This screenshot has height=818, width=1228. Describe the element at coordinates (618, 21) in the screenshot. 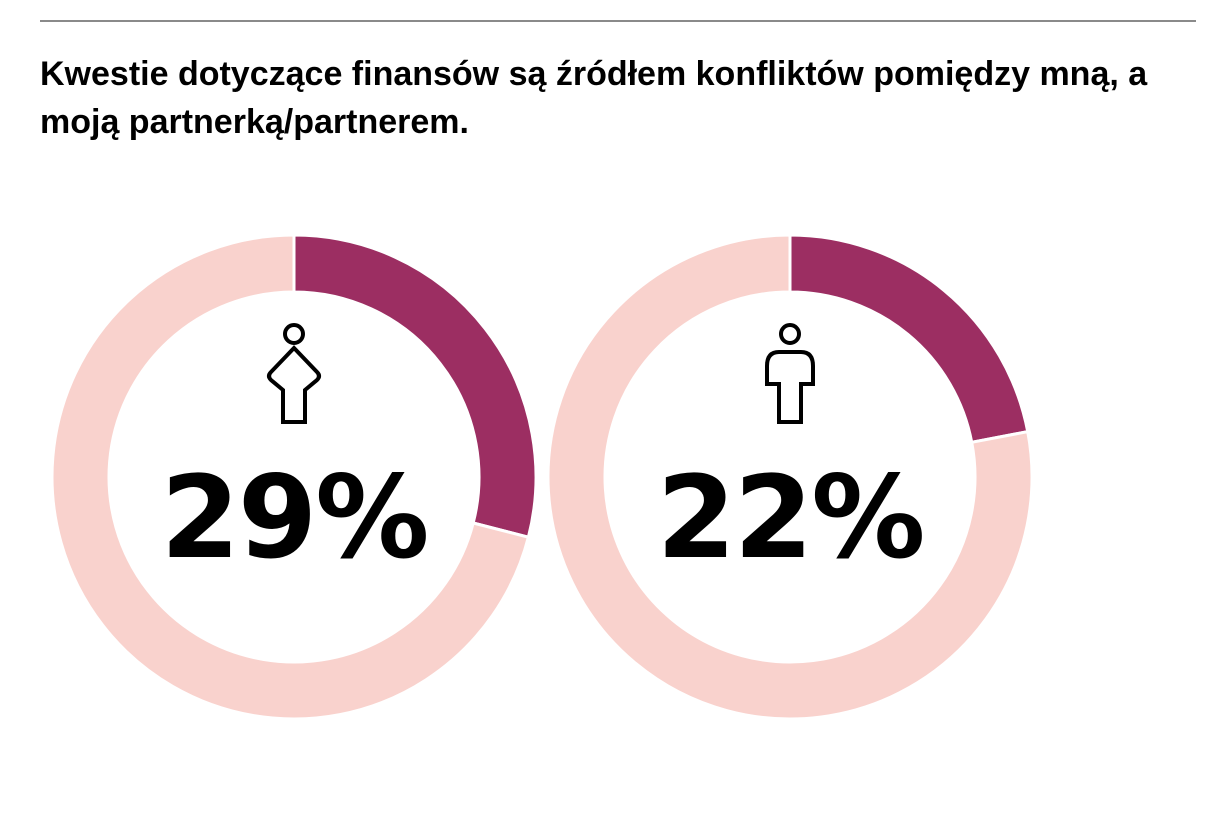

I see `top-rule` at that location.